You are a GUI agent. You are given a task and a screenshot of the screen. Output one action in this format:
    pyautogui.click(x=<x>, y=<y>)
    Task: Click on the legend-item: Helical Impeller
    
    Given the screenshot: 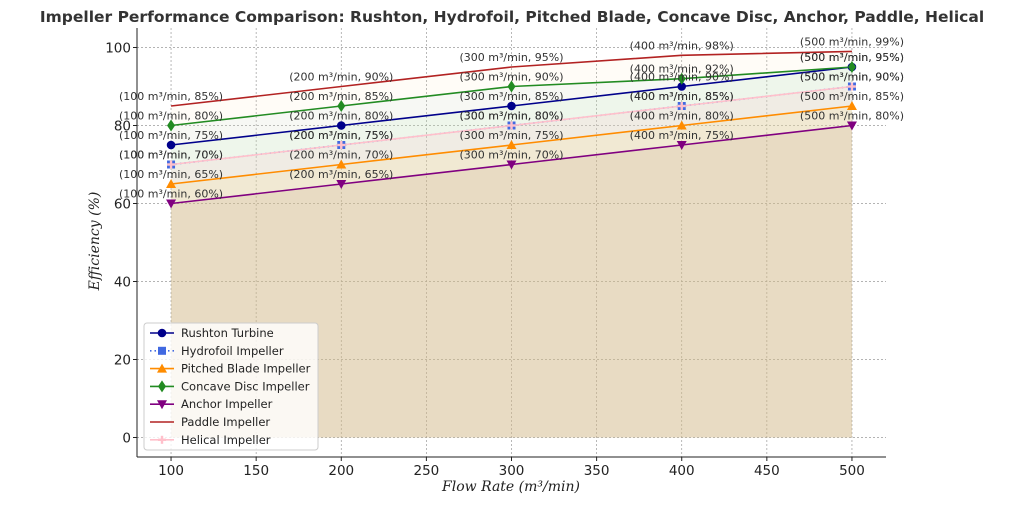 What is the action you would take?
    pyautogui.click(x=210, y=440)
    